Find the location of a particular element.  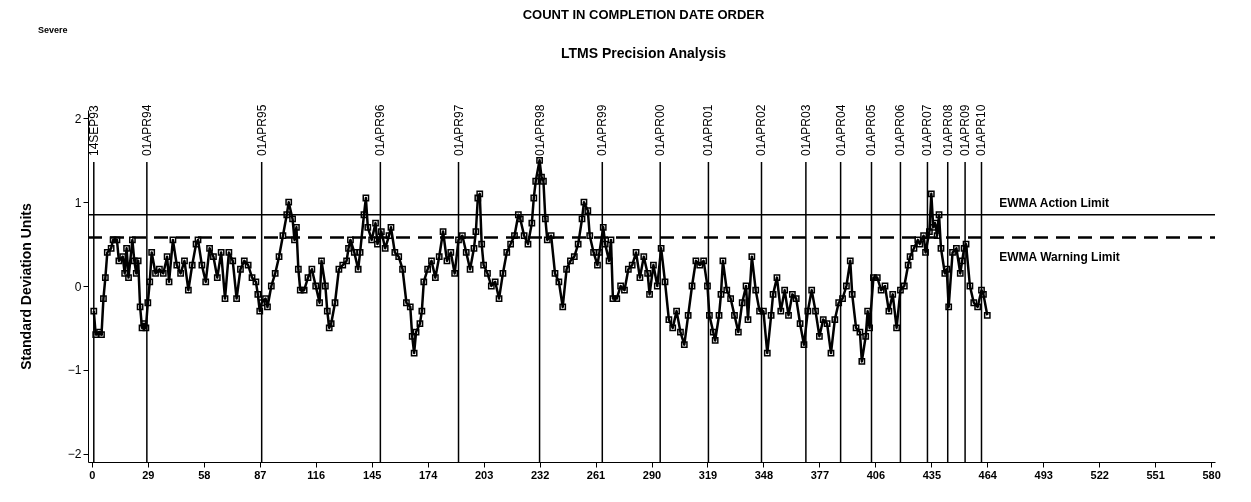

y-tick-label: 0 is located at coordinates (78, 286).